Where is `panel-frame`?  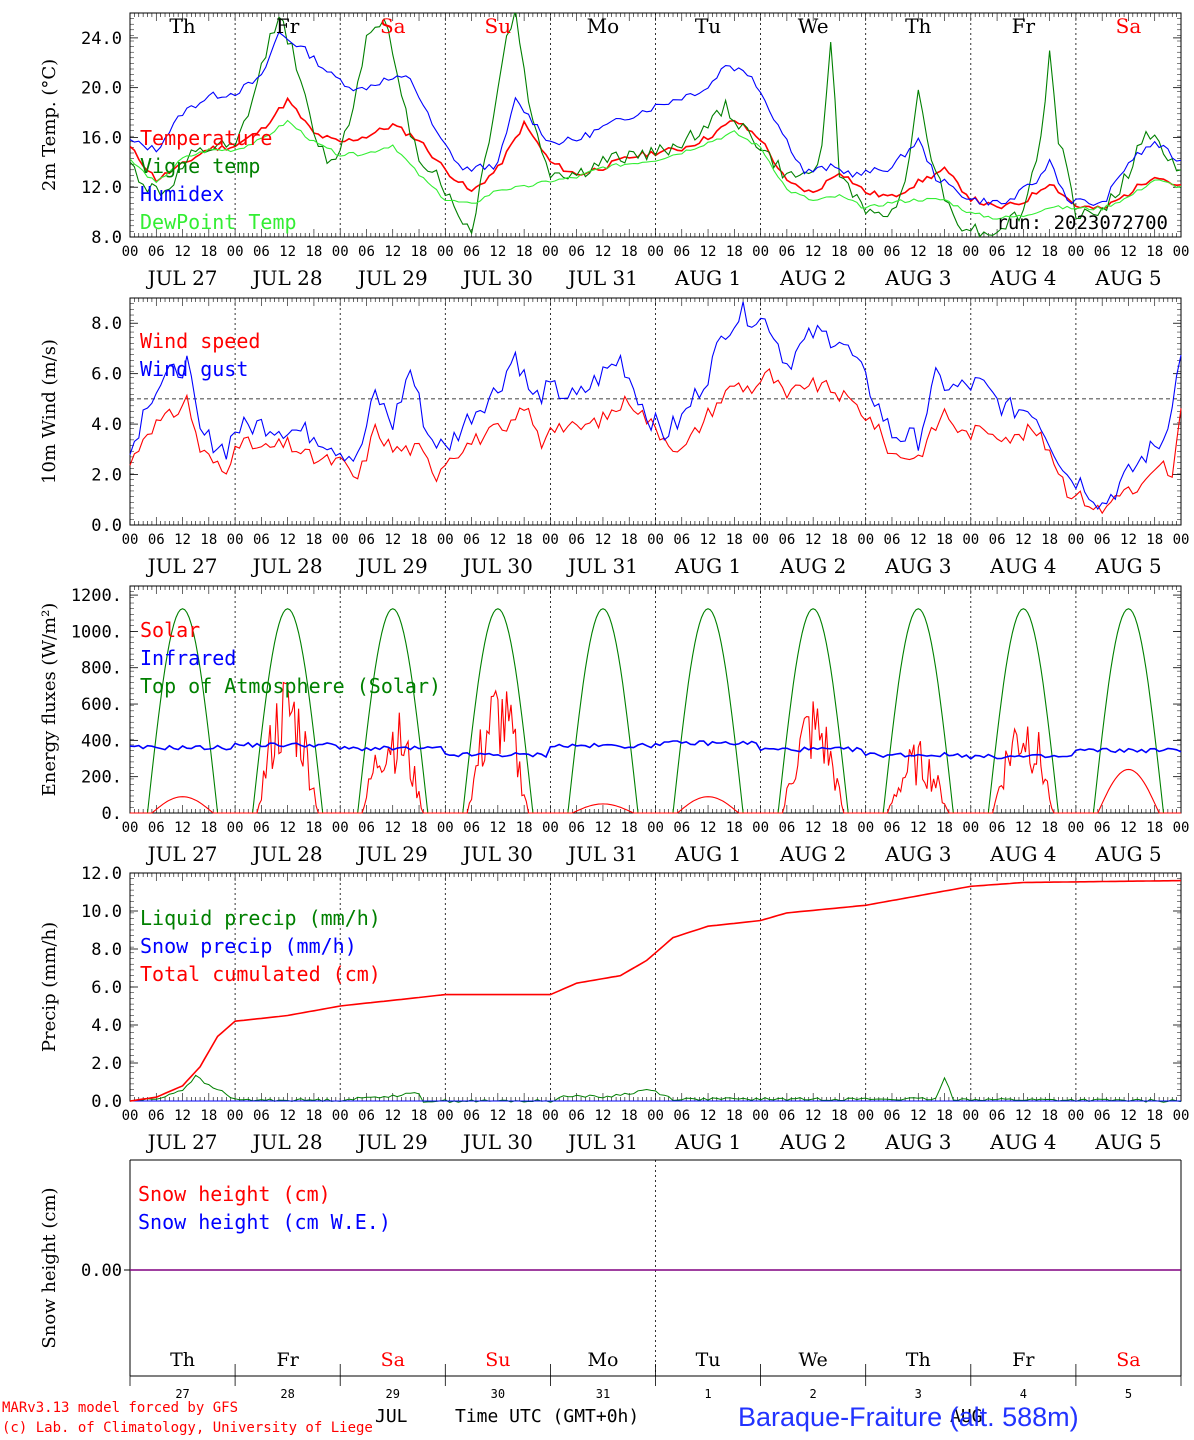
panel-frame is located at coordinates (655, 699).